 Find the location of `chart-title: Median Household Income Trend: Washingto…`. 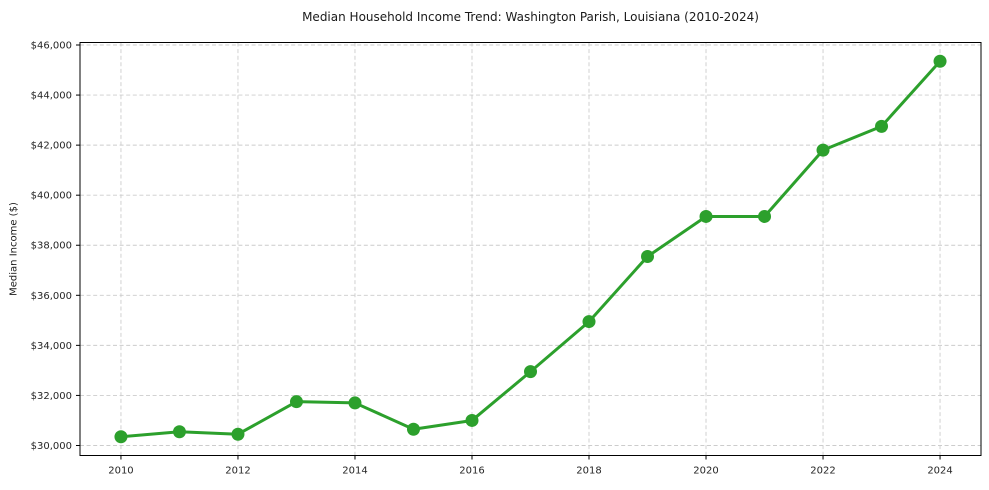

chart-title: Median Household Income Trend: Washingto… is located at coordinates (530, 17).